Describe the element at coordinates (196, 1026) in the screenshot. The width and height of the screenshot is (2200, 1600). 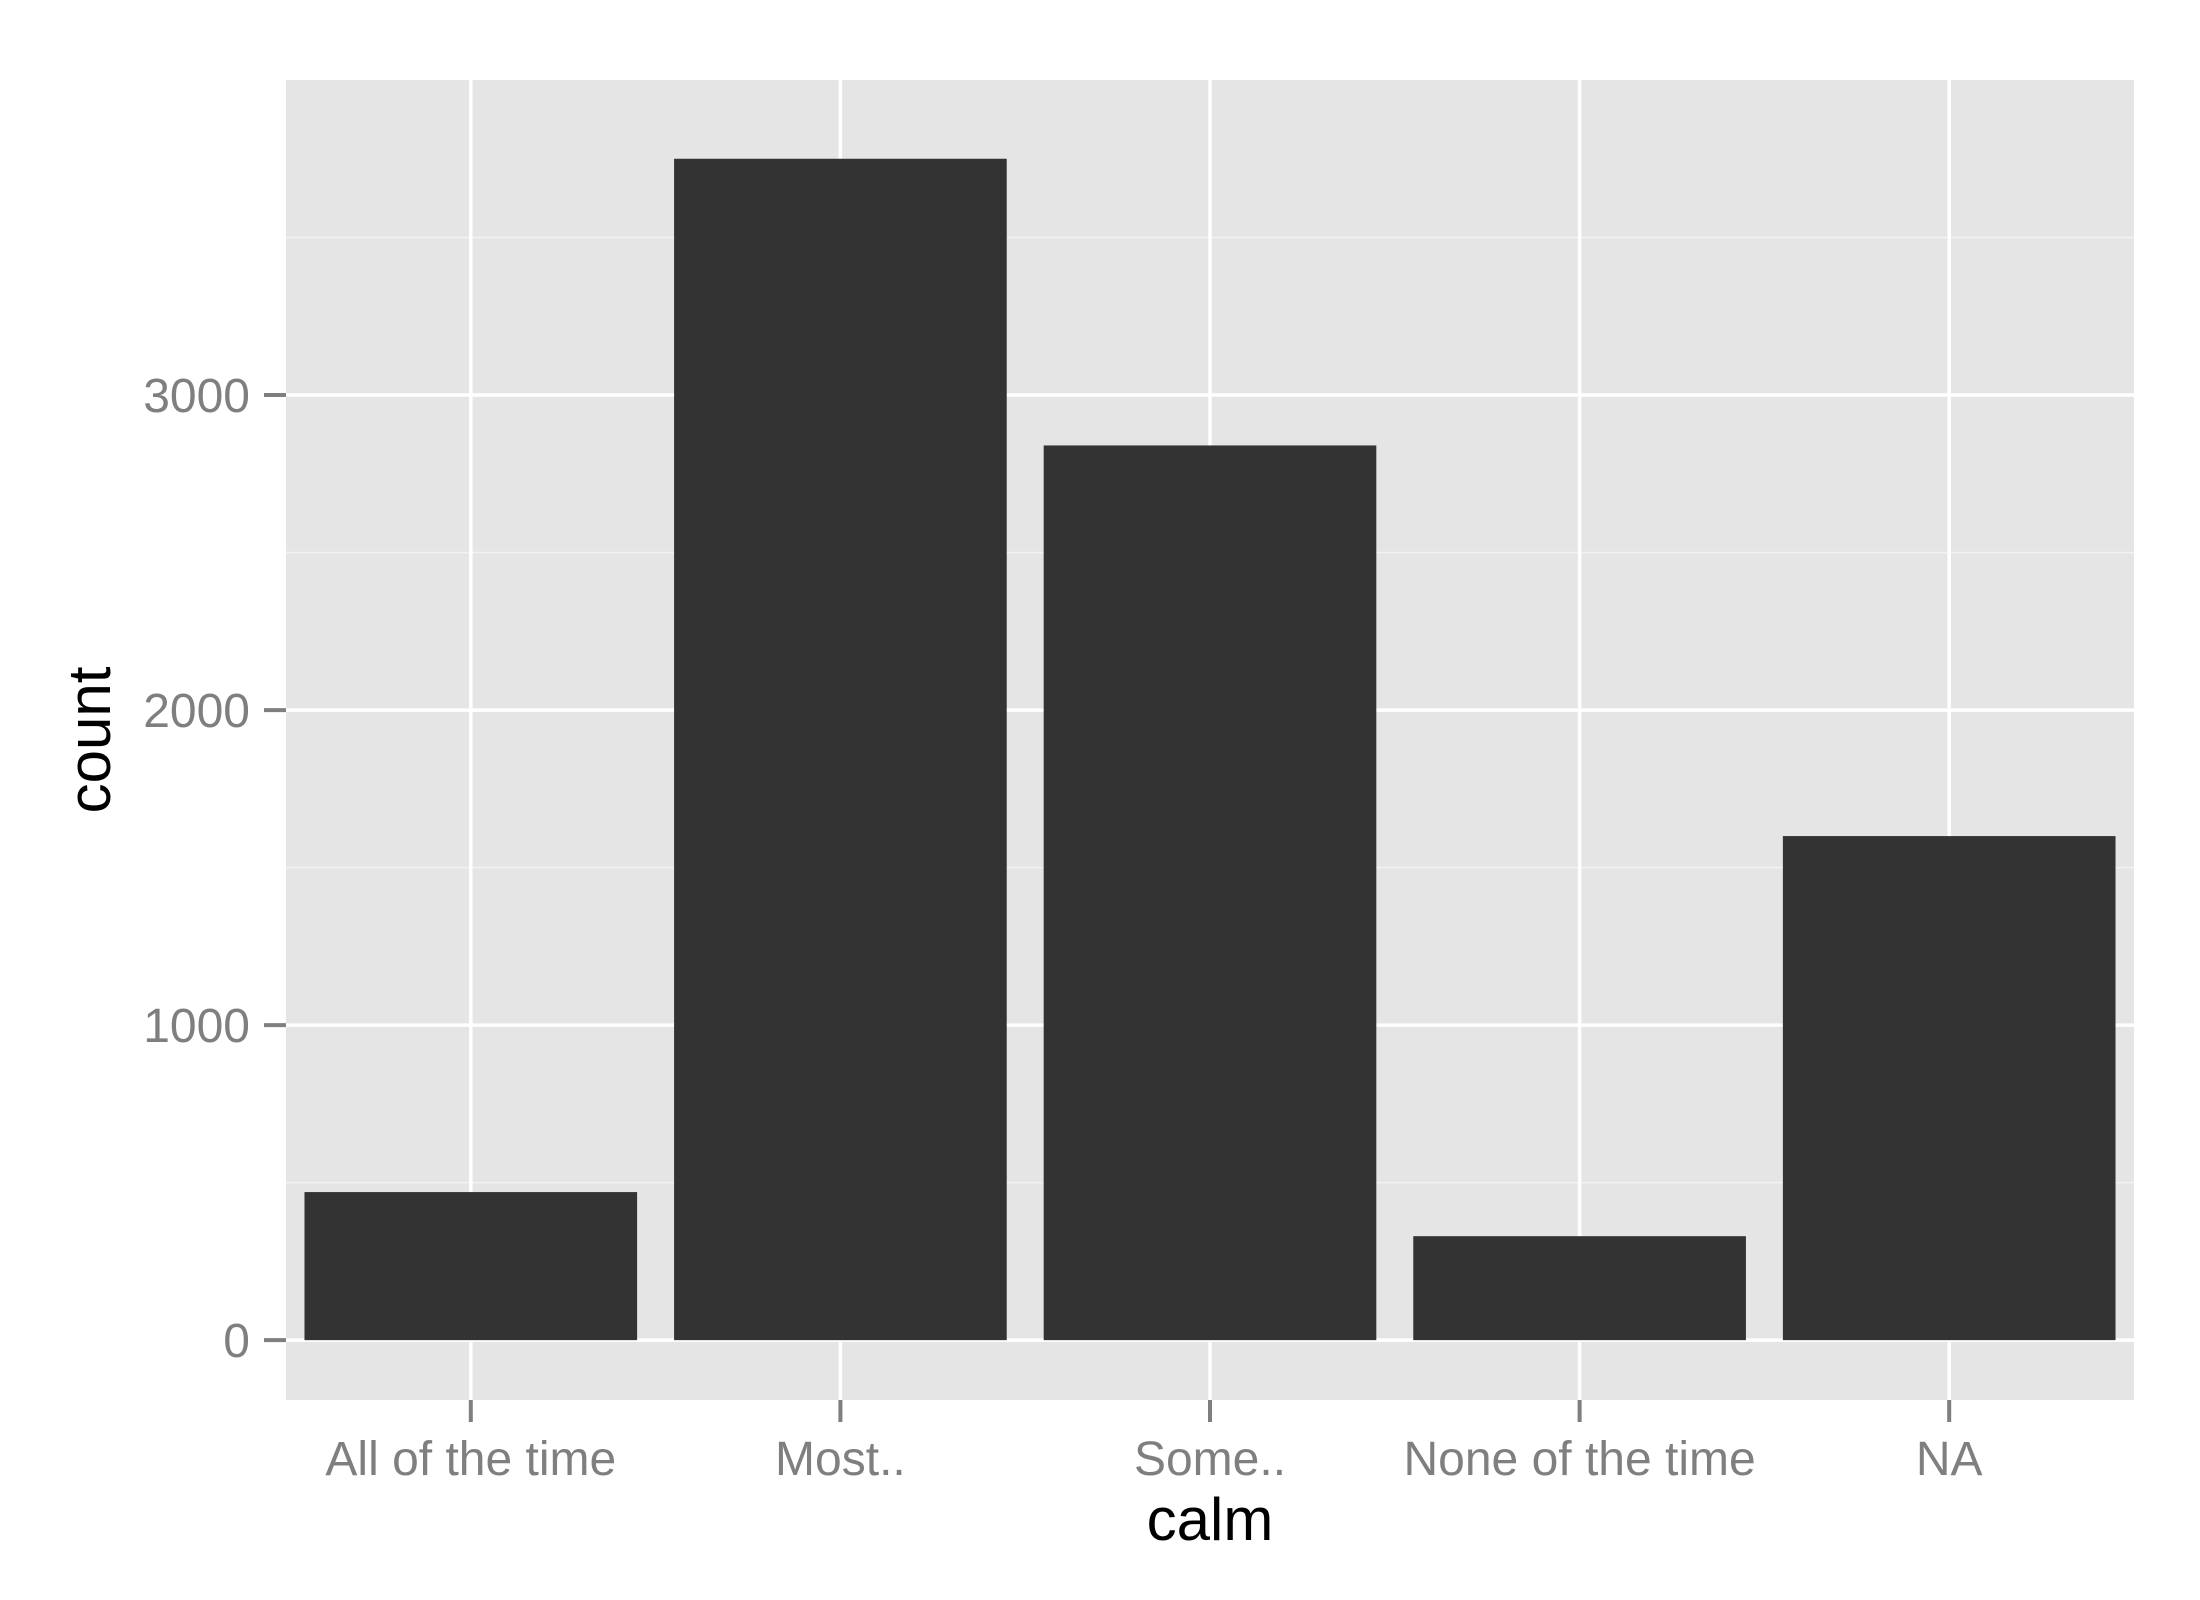
I see `y-tick-label: 1000` at that location.